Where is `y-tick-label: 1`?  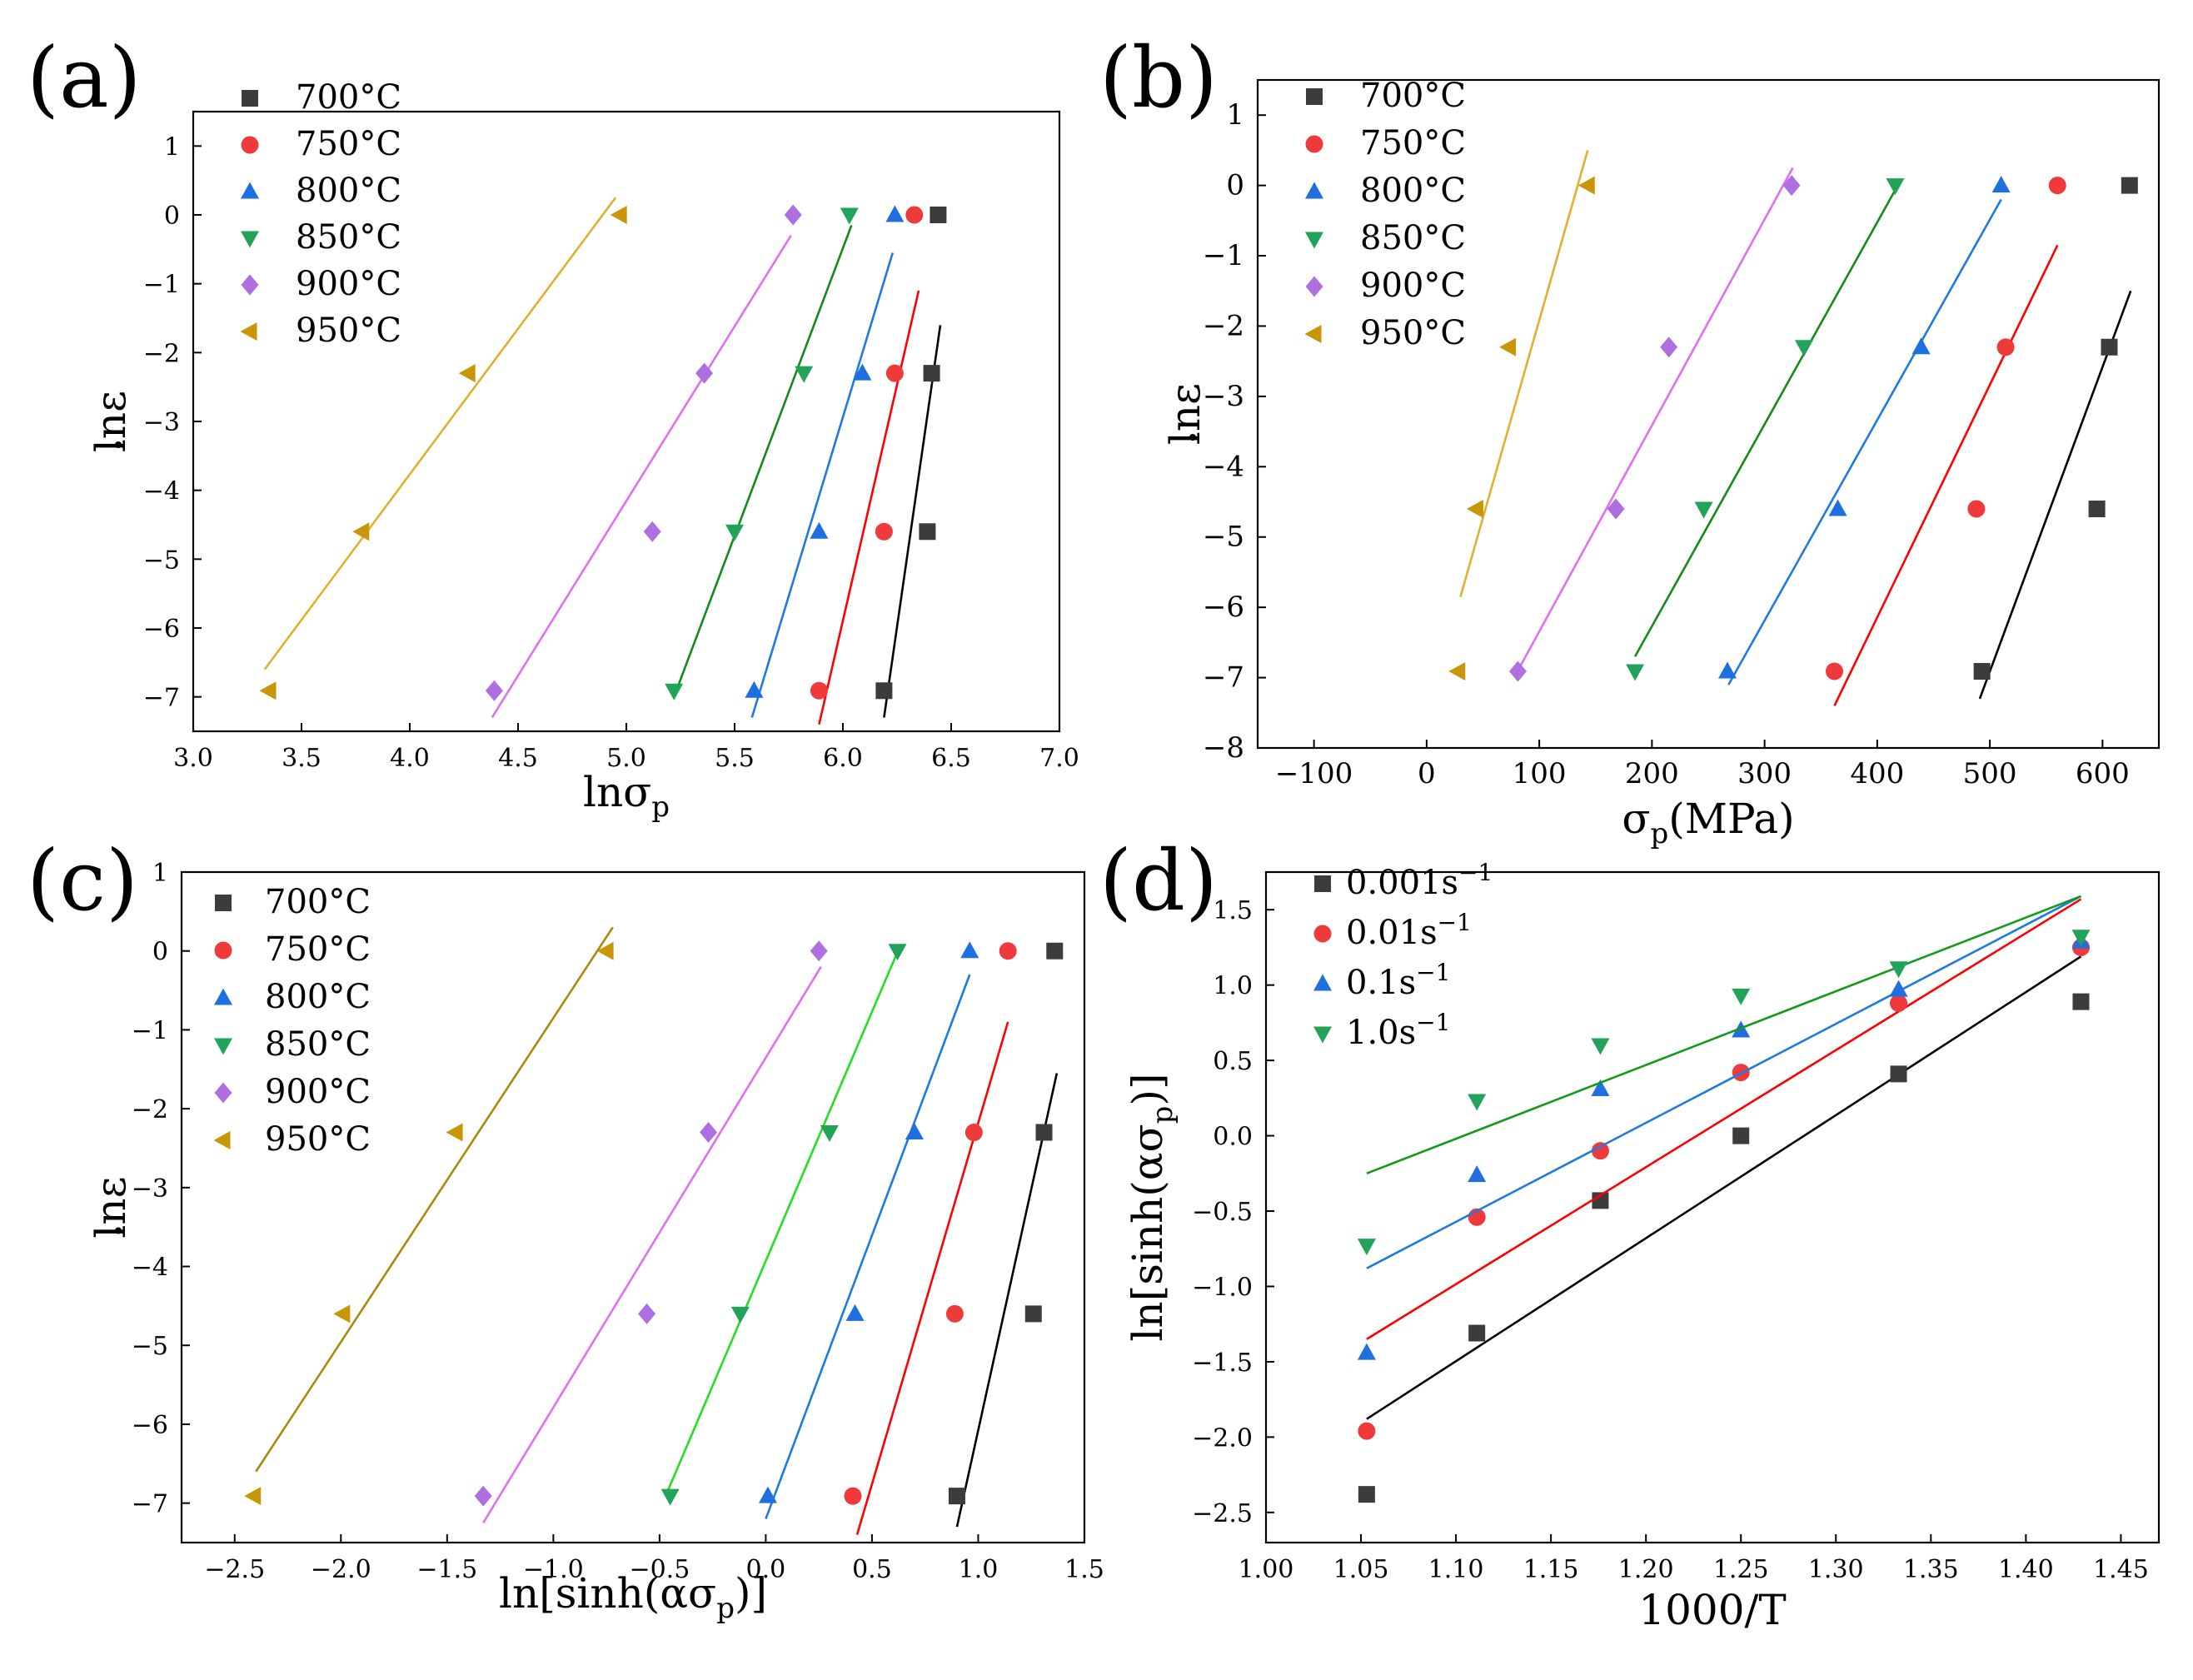 y-tick-label: 1 is located at coordinates (160, 873).